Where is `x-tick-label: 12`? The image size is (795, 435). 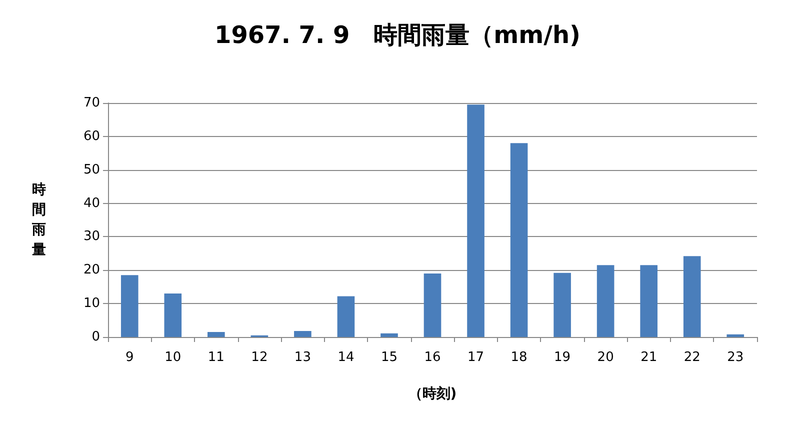
x-tick-label: 12 is located at coordinates (259, 357).